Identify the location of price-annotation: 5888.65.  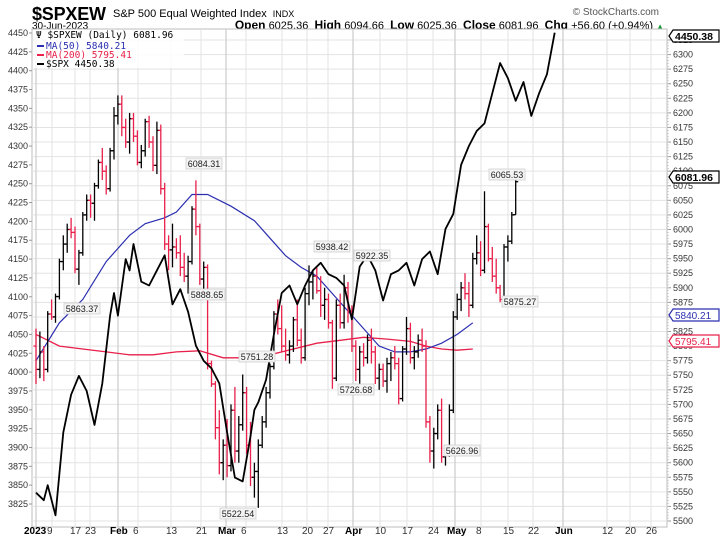
(207, 294).